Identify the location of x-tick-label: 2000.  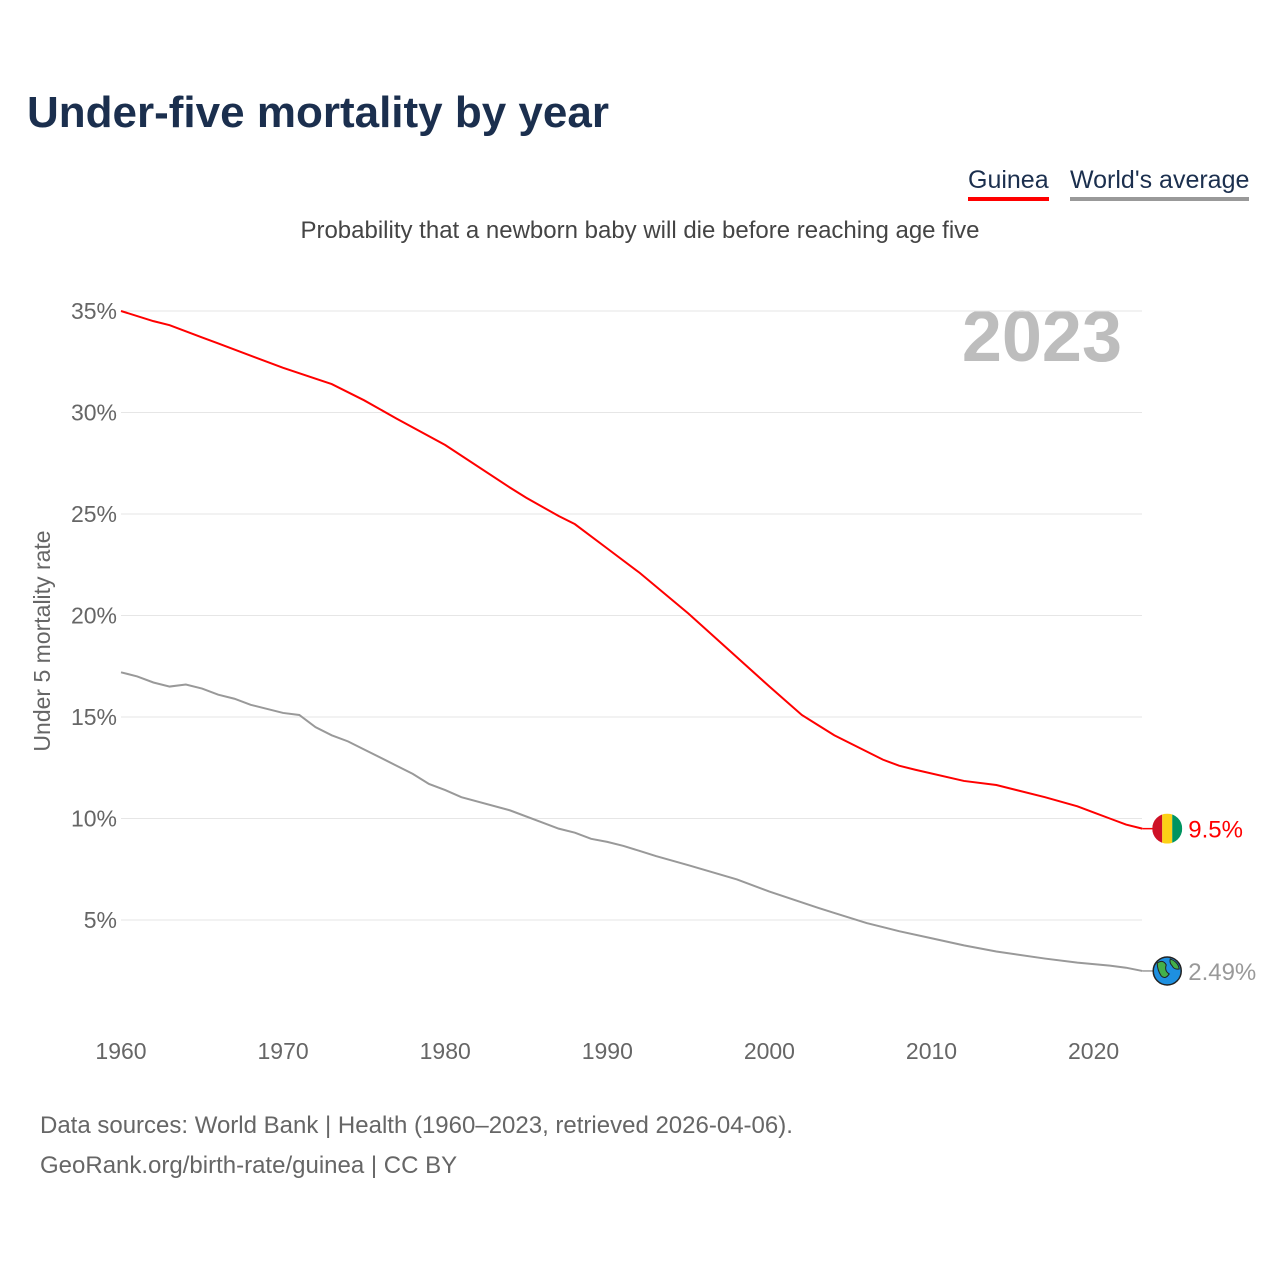
(769, 1051).